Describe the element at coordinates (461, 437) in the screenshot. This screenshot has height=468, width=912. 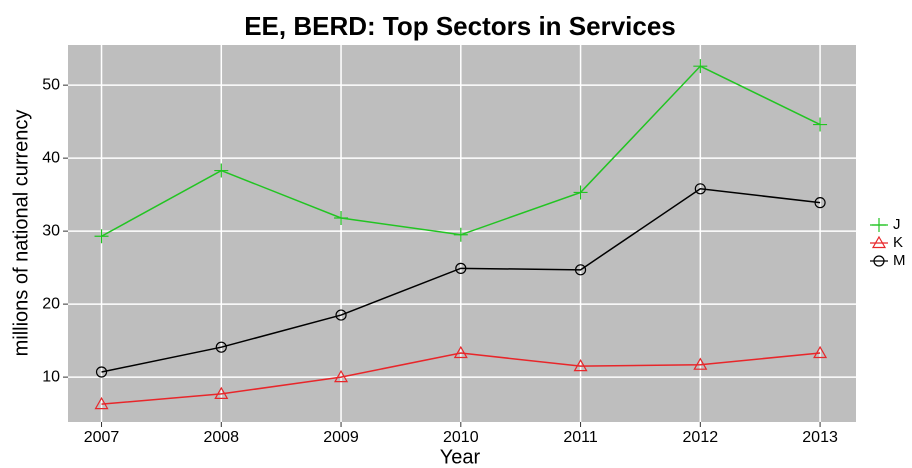
I see `x-tick-label: 2010` at that location.